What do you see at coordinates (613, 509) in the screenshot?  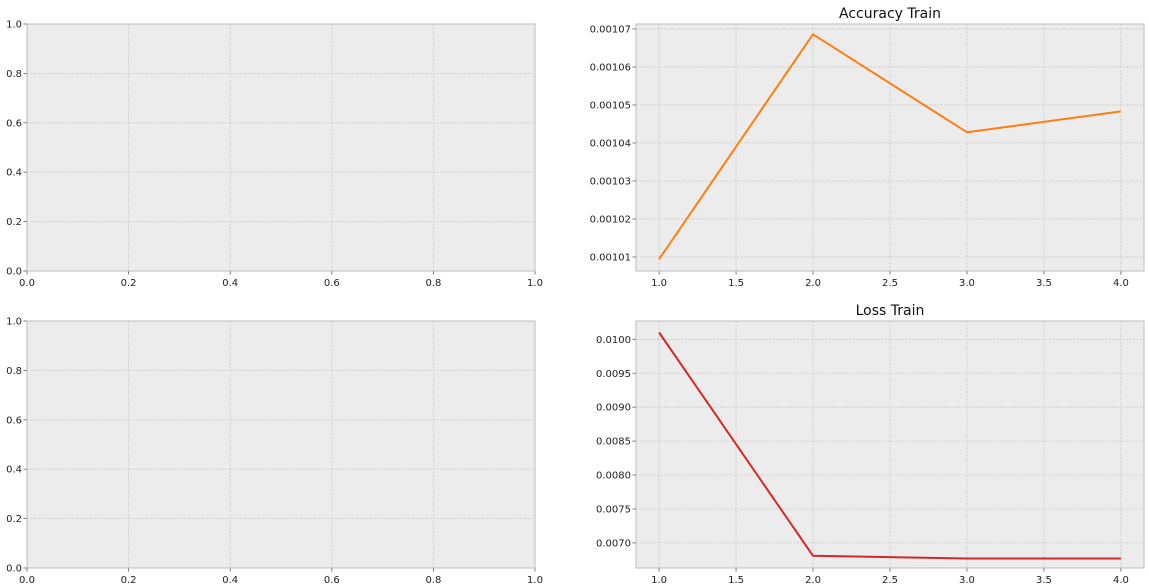 I see `y-tick-label: 0.0075` at bounding box center [613, 509].